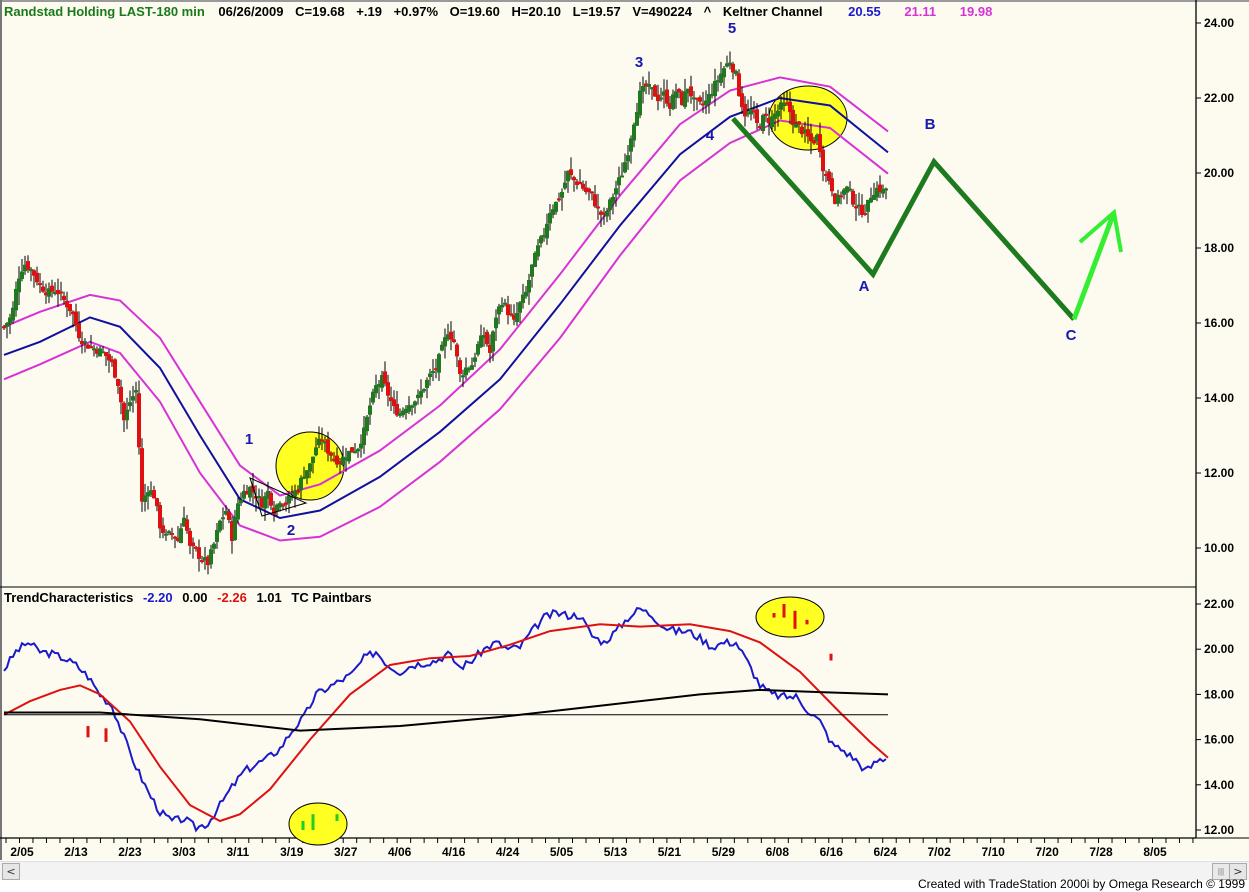 The height and width of the screenshot is (892, 1249). What do you see at coordinates (1219, 323) in the screenshot?
I see `price-axis-label: 16.00` at bounding box center [1219, 323].